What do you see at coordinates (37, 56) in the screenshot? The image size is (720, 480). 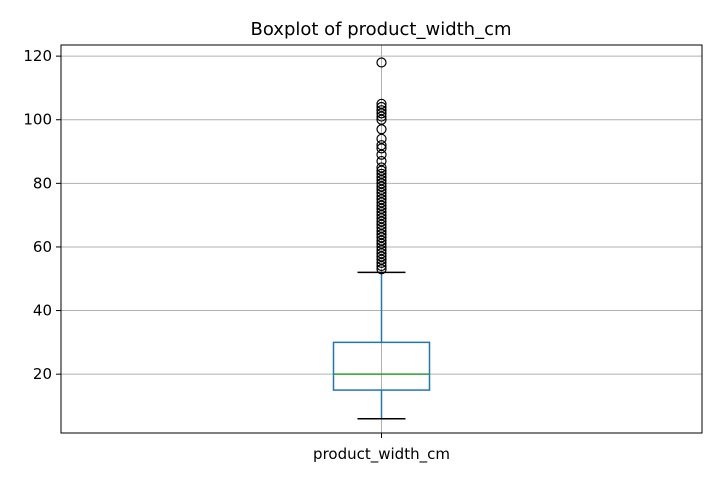 I see `y-tick-label: 120` at bounding box center [37, 56].